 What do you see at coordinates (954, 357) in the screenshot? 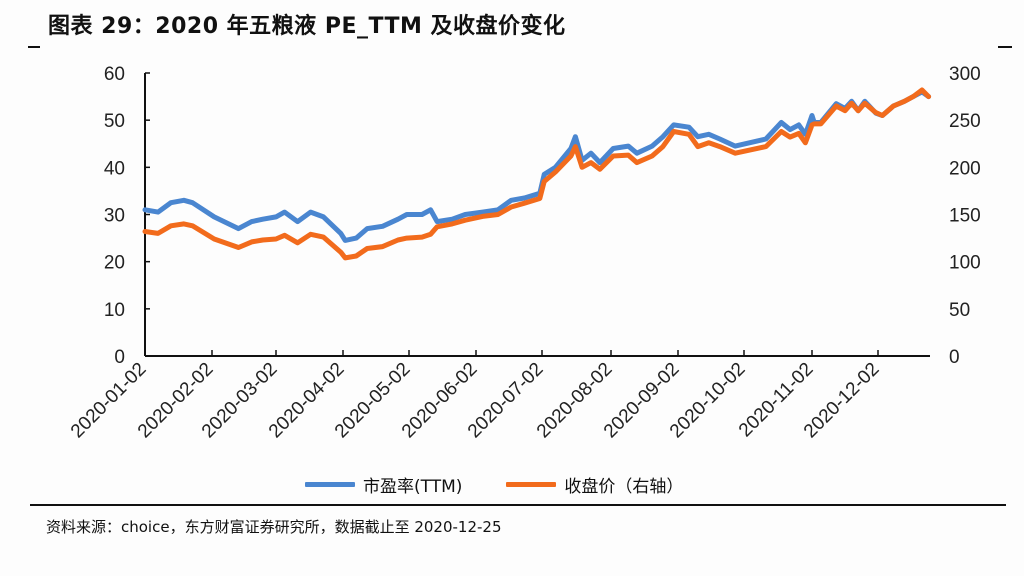
I see `y-right-tick-label: 0` at bounding box center [954, 357].